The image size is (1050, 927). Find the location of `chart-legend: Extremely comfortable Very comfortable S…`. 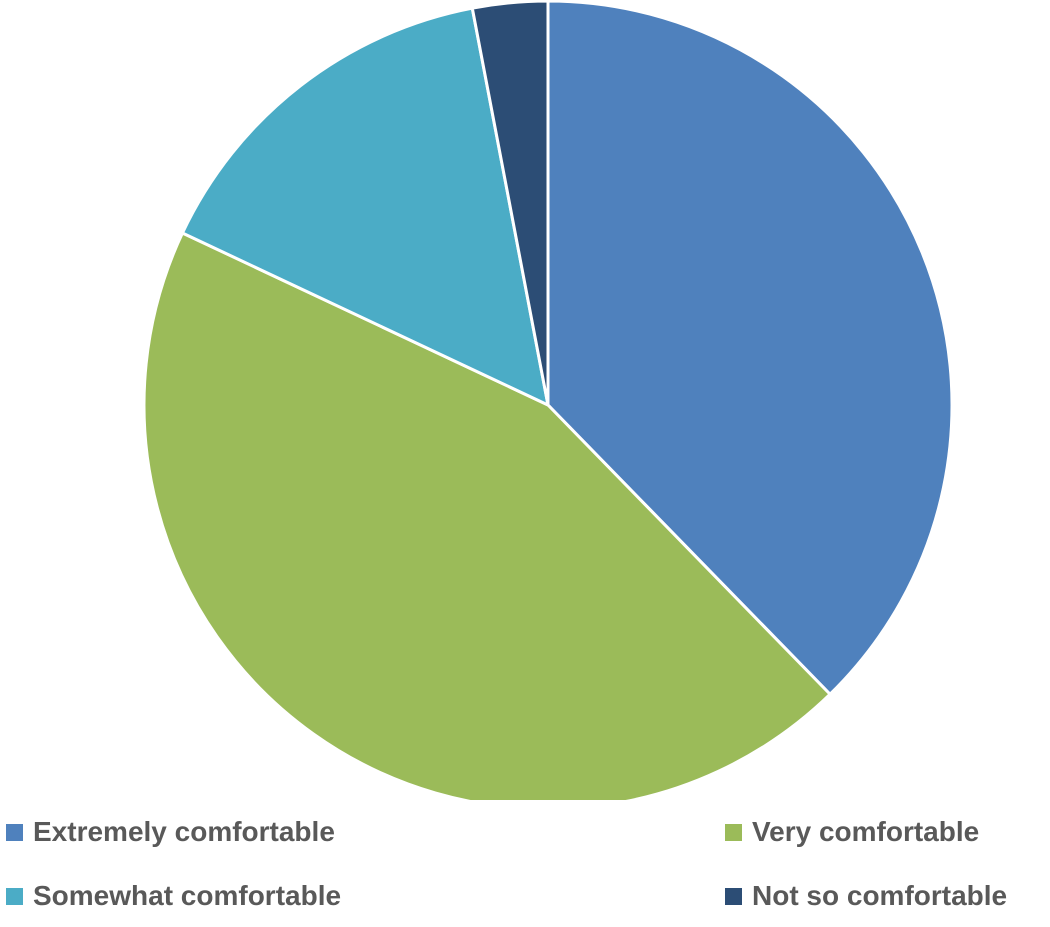

chart-legend: Extremely comfortable Very comfortable S… is located at coordinates (525, 868).